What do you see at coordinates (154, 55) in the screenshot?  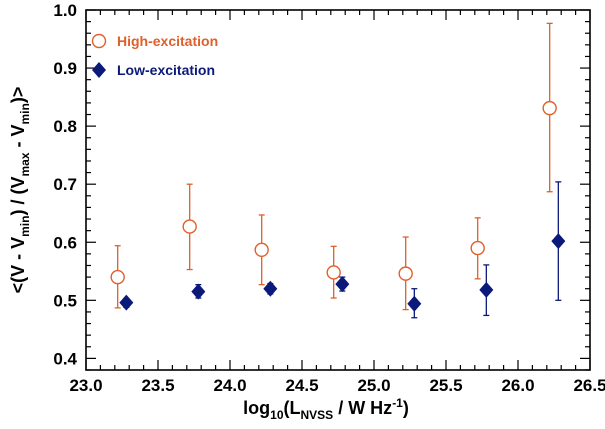 I see `legend: High-excitation Low-excitation` at bounding box center [154, 55].